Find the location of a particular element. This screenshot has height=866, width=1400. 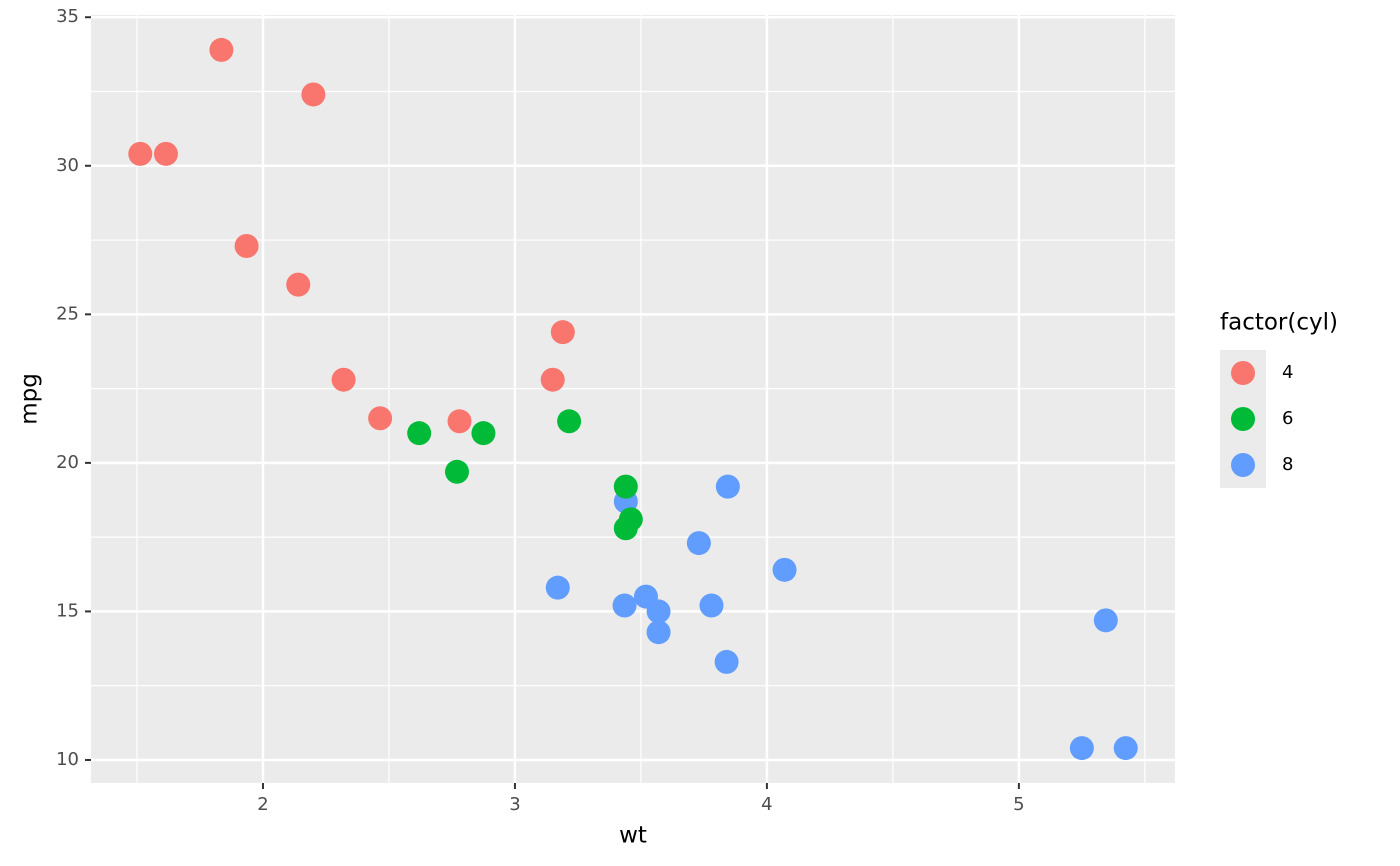

y-tick-label: 20 is located at coordinates (67, 462).